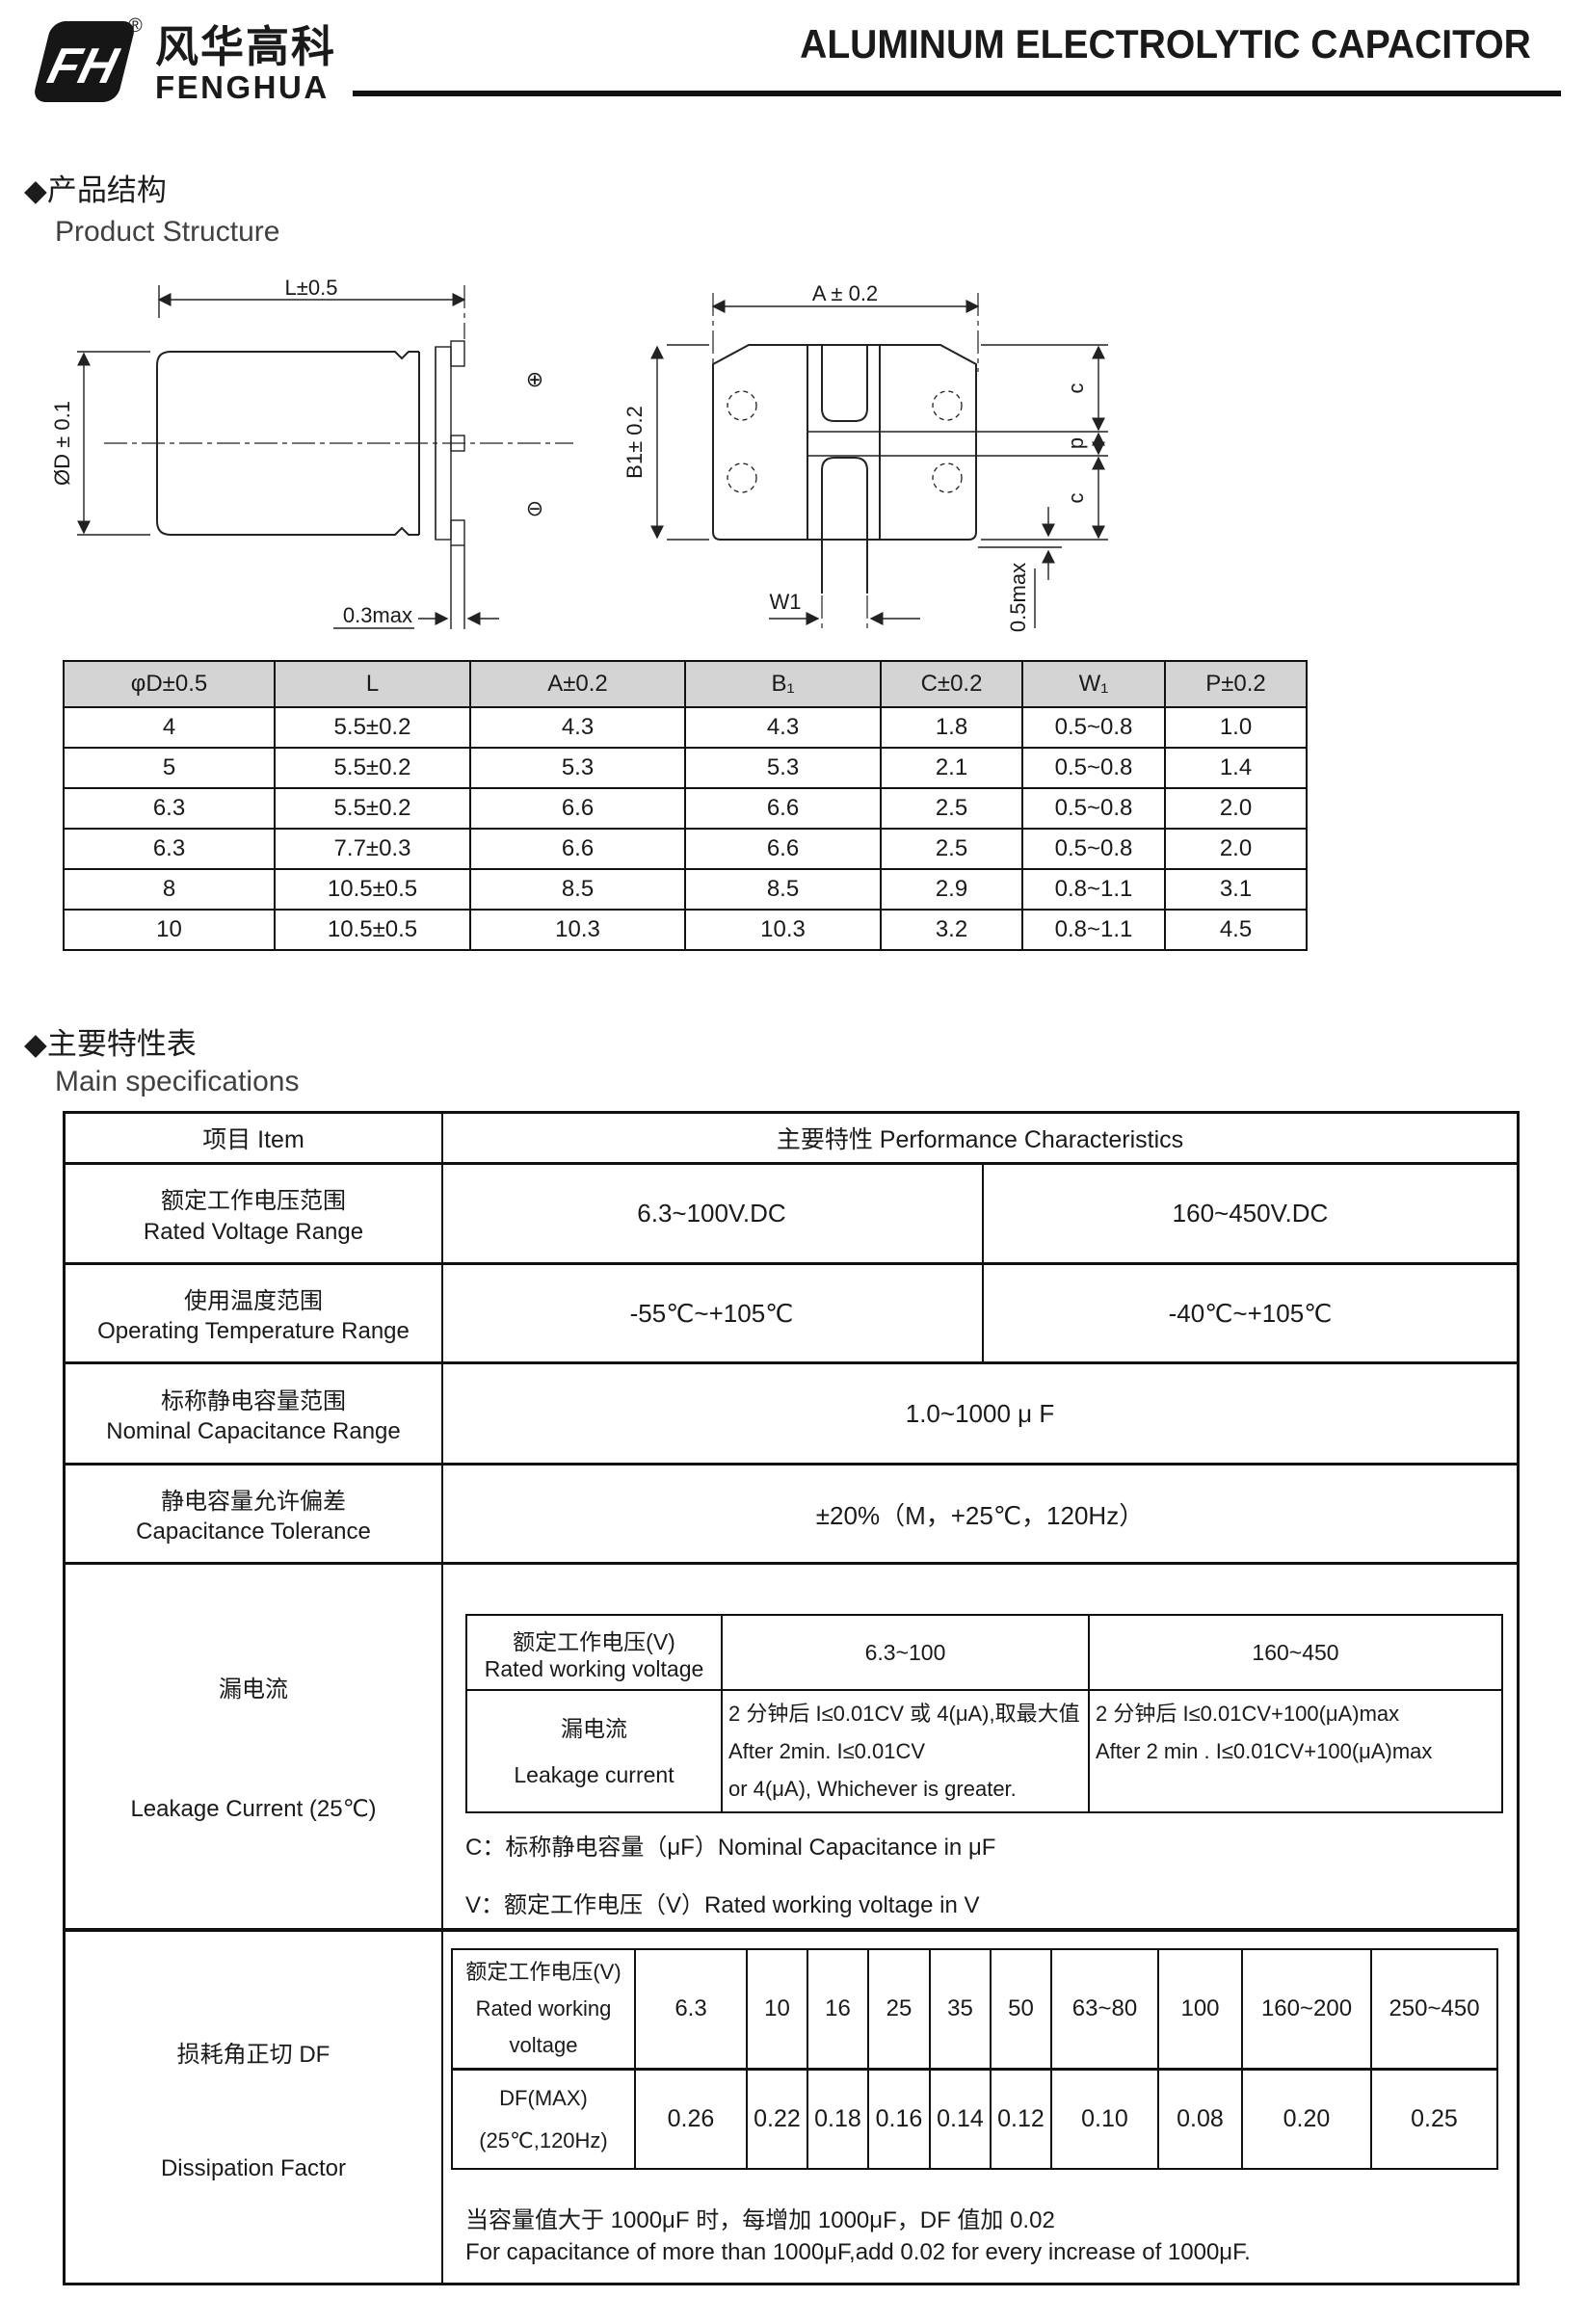 Image resolution: width=1587 pixels, height=2324 pixels. Describe the element at coordinates (1236, 768) in the screenshot. I see `table-cell: 1.4` at that location.